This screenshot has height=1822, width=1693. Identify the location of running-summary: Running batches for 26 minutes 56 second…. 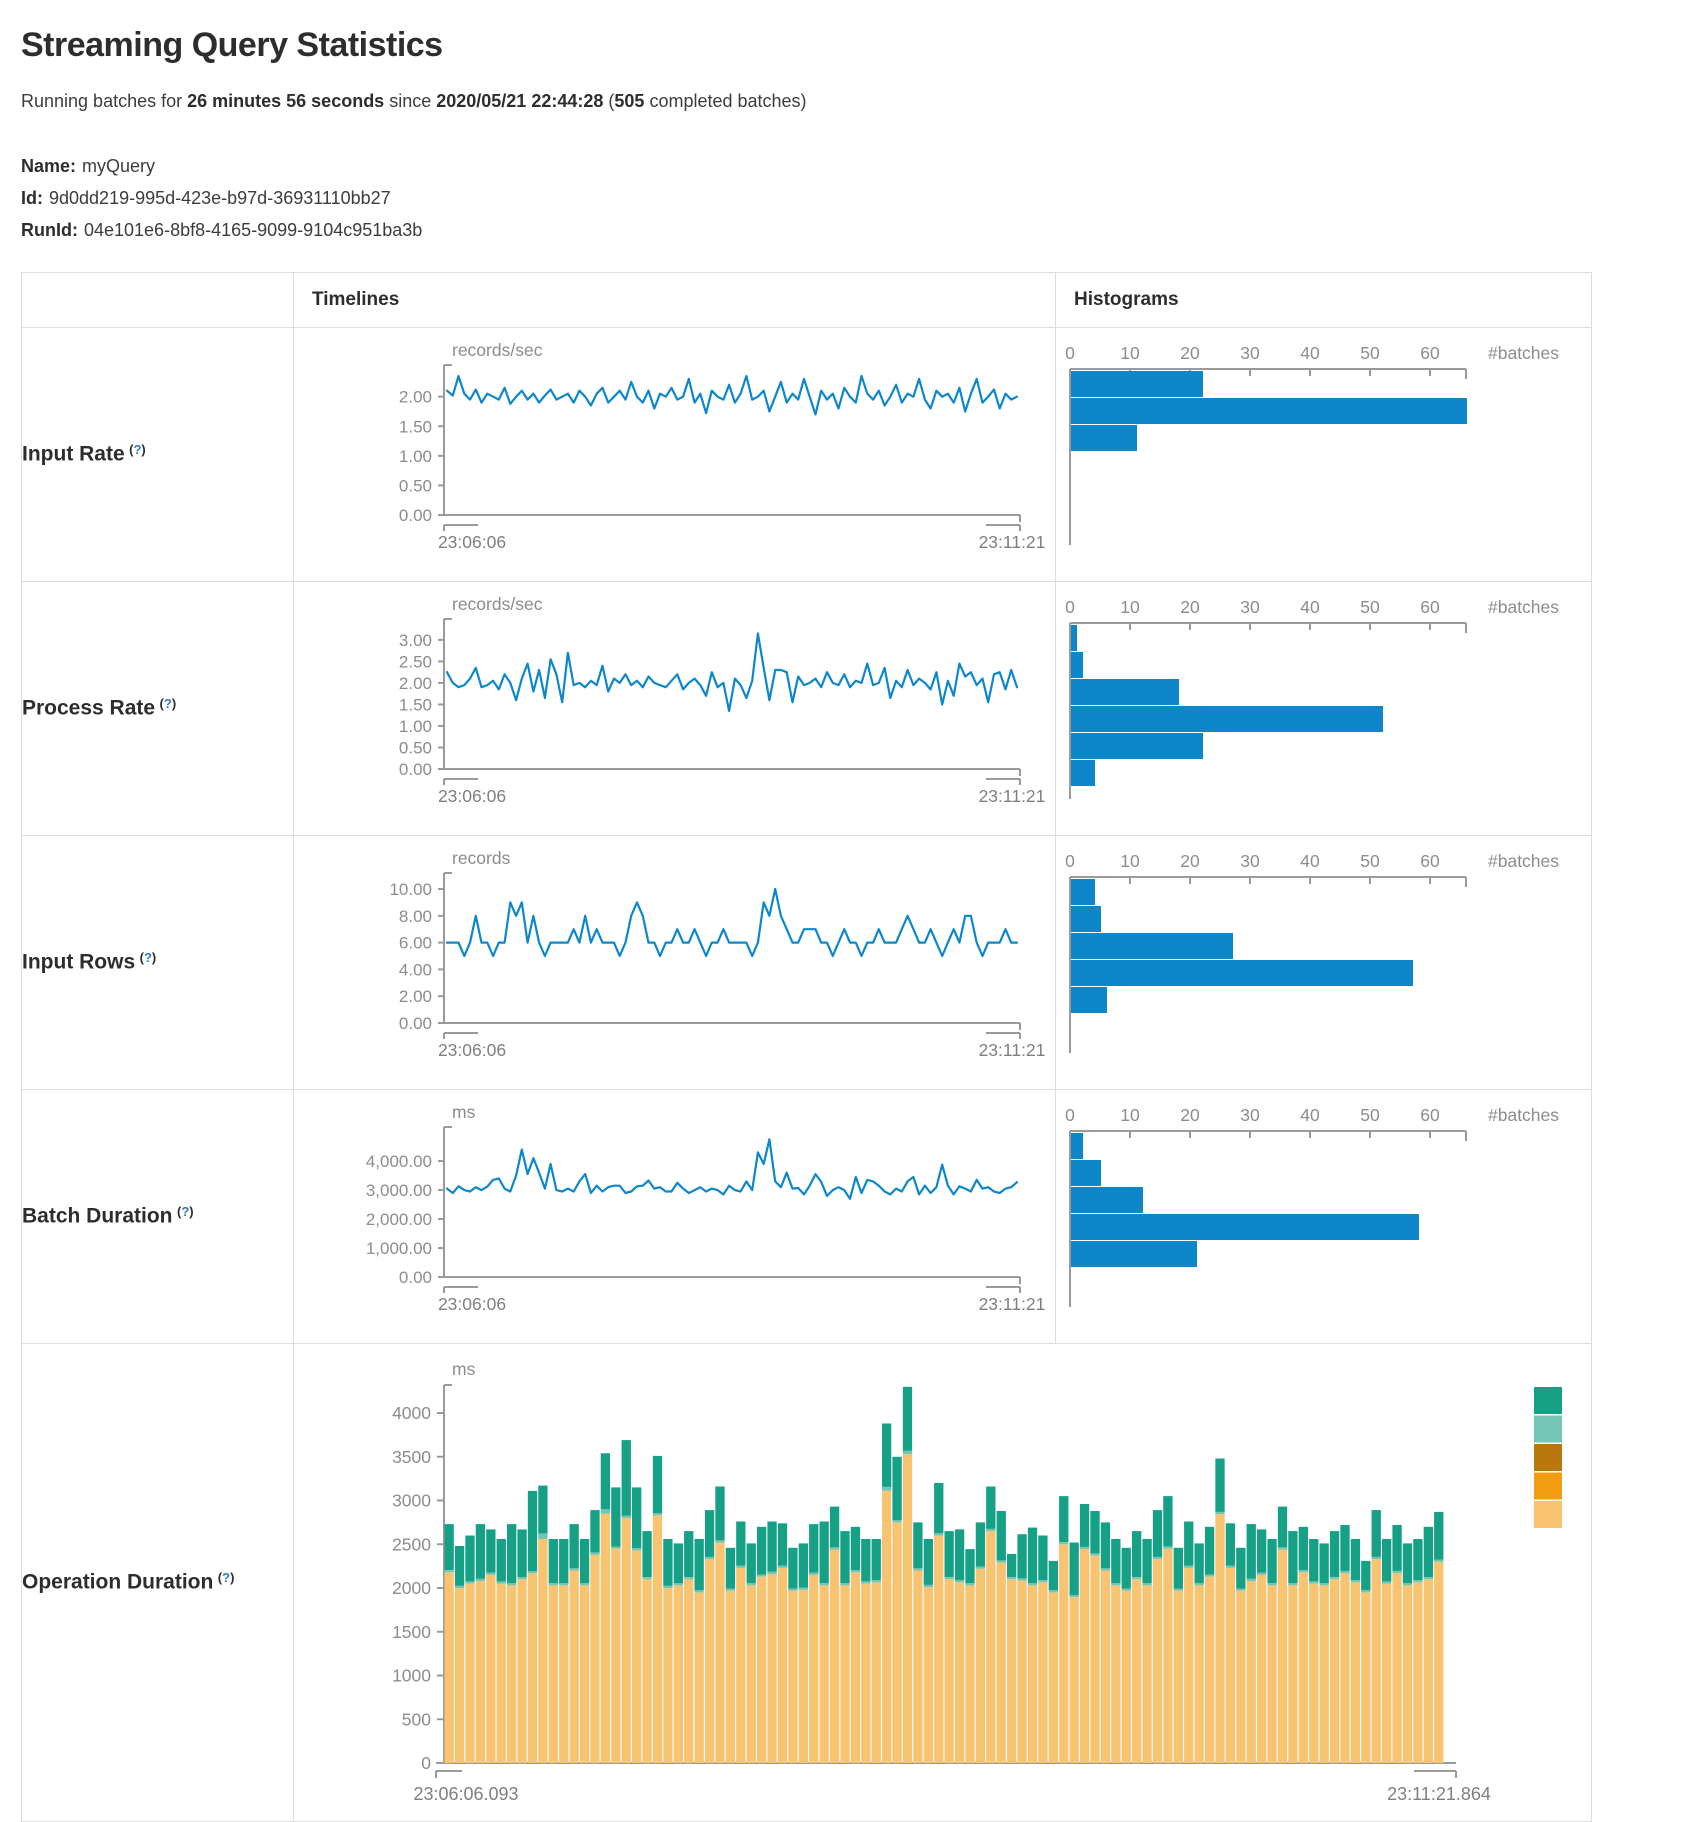
(414, 101).